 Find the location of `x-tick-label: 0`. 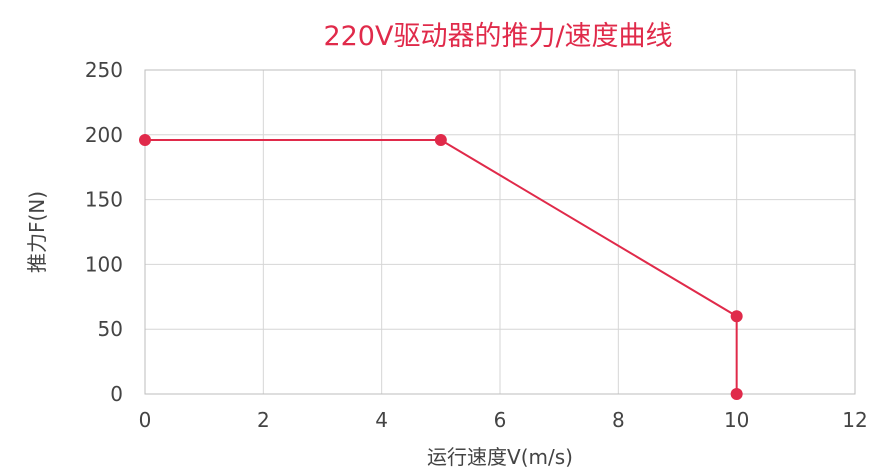

x-tick-label: 0 is located at coordinates (145, 420).